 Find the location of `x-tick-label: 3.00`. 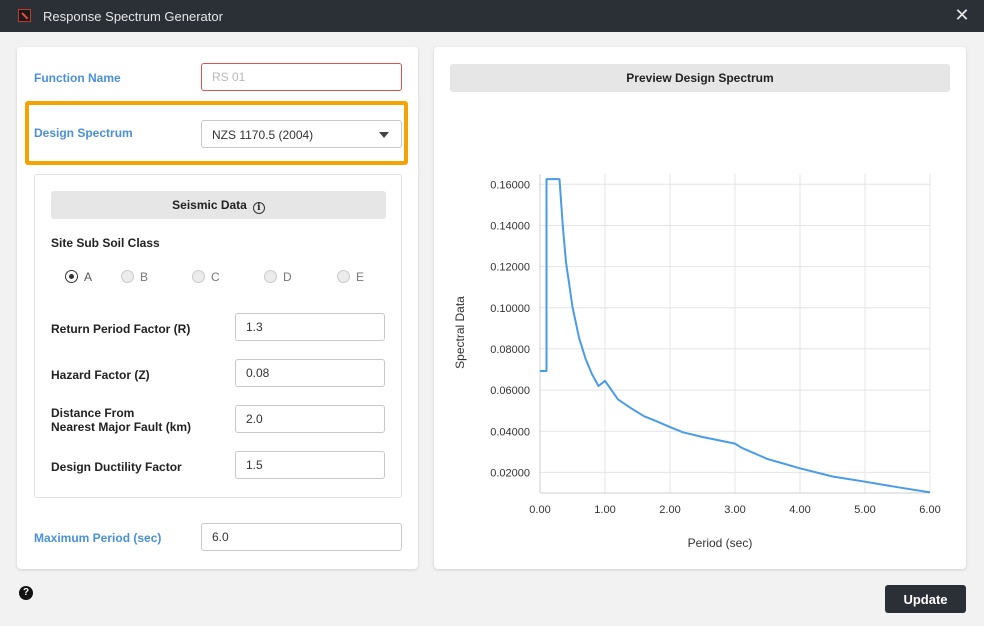

x-tick-label: 3.00 is located at coordinates (734, 510).